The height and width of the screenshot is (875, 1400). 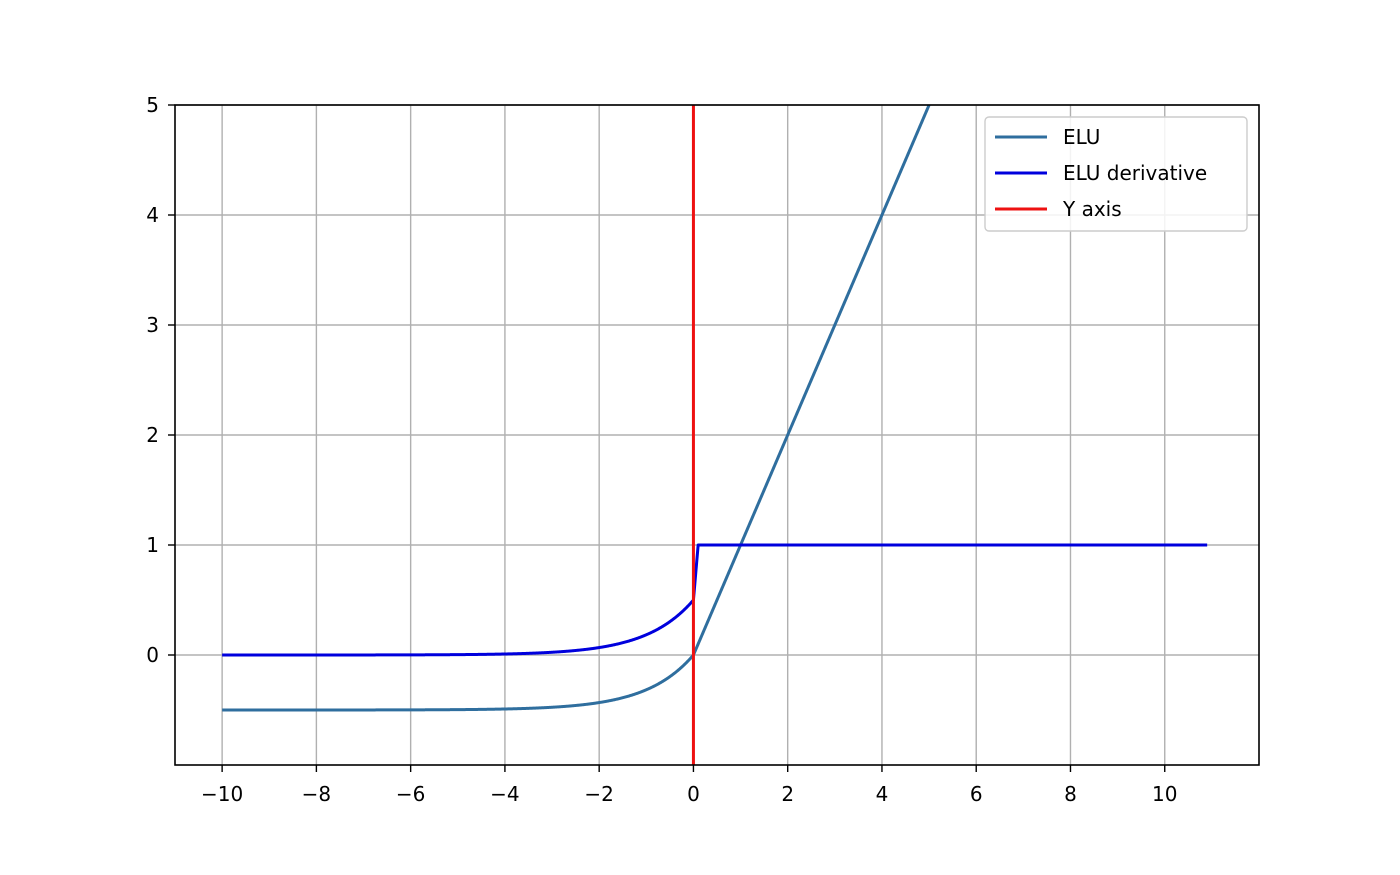 I want to click on x-tick-label: −2, so click(x=598, y=794).